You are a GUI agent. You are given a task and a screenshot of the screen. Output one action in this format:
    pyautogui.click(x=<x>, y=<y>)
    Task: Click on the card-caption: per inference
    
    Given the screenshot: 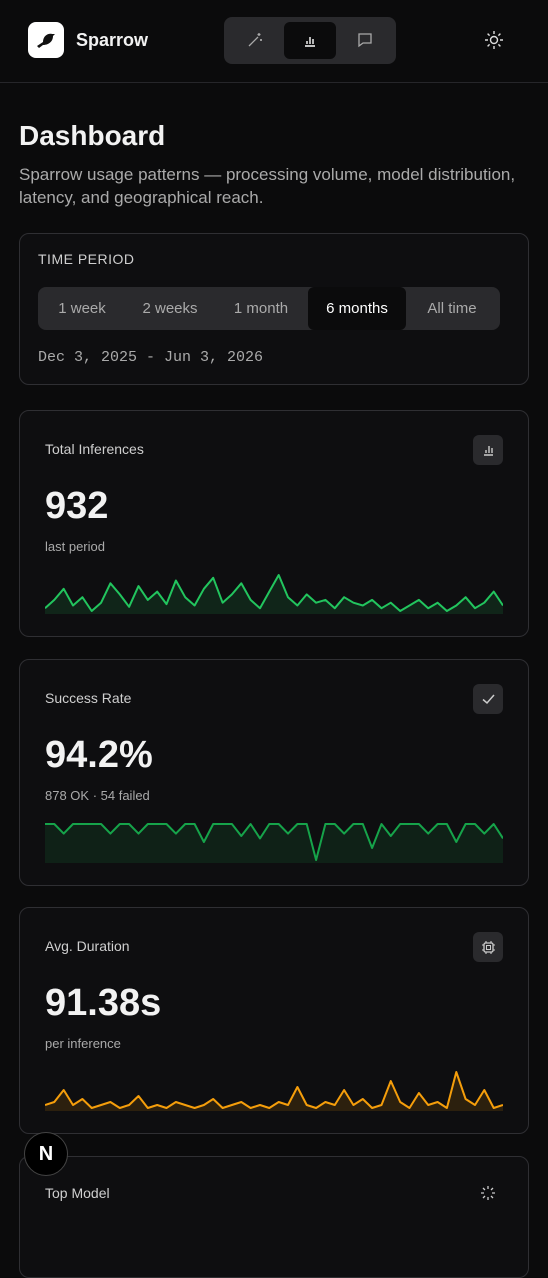 What is the action you would take?
    pyautogui.click(x=83, y=1043)
    